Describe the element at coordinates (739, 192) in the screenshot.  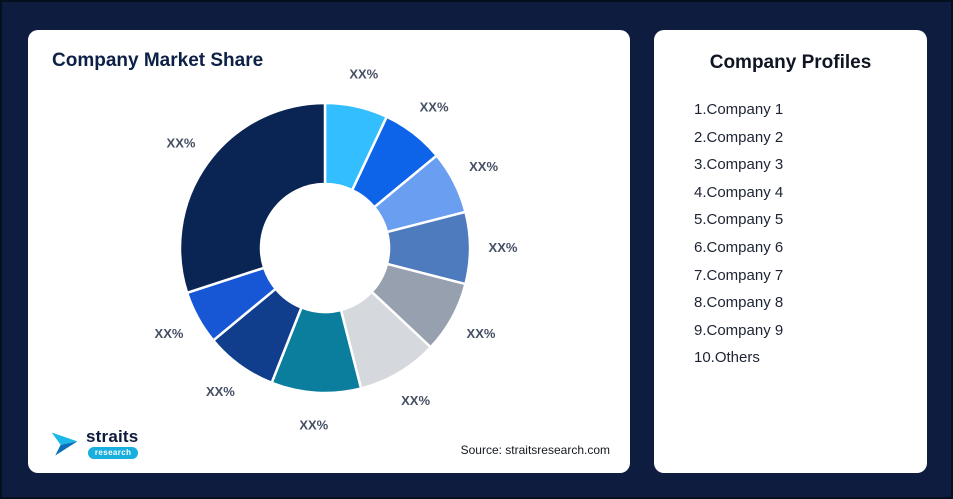
I see `company-list-item: 4.Company 4` at that location.